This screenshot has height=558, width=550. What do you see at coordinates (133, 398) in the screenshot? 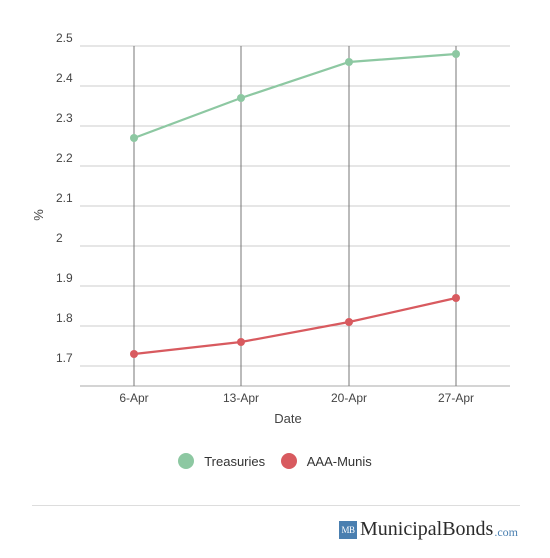
I see `x-tick-label-6-apr: 6-Apr` at bounding box center [133, 398].